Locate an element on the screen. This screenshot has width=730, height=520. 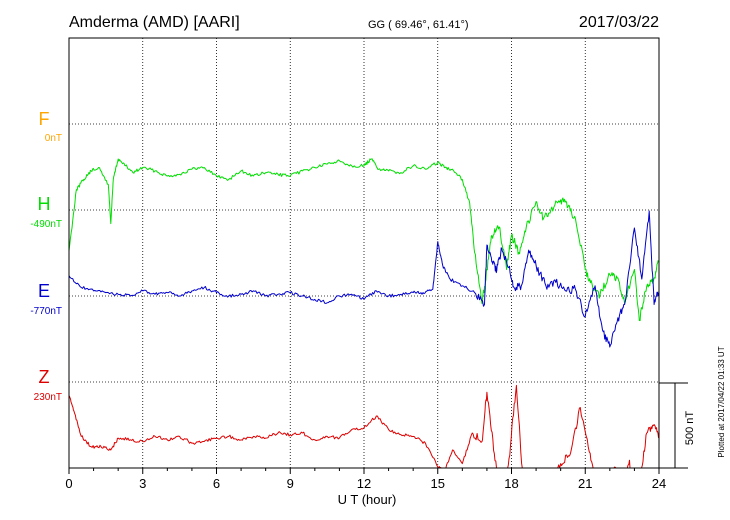
x-tick-label-3: 3 is located at coordinates (142, 483).